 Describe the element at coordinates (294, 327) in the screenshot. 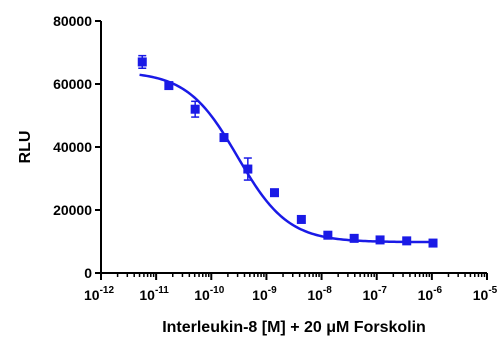

I see `x-axis-title: Interleukin-8 [M] + 20 μM Forskolin` at that location.